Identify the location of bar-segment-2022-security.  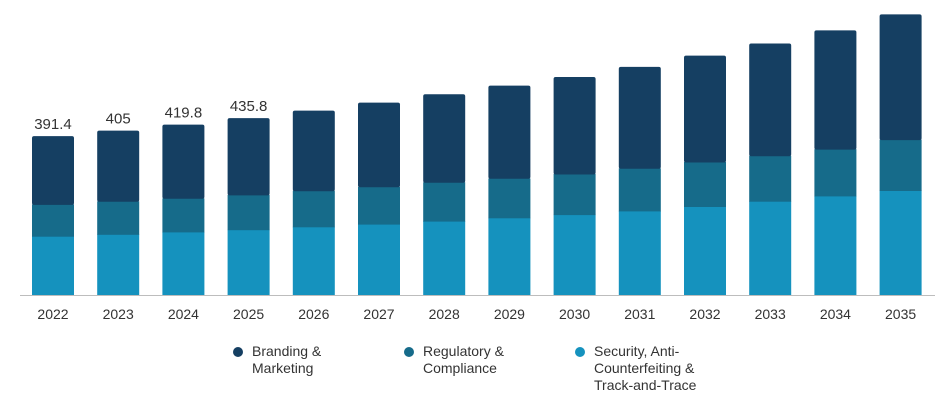
(53, 265).